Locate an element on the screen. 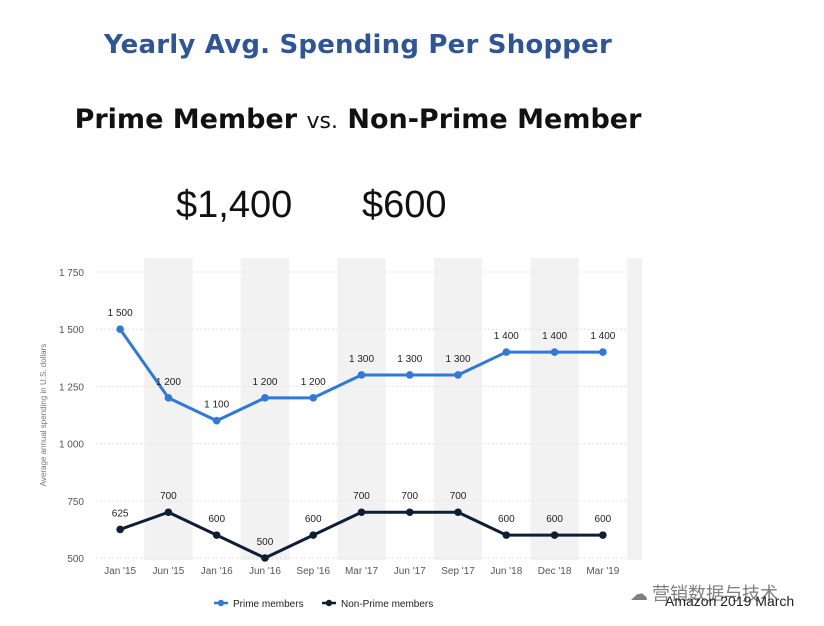 The width and height of the screenshot is (824, 626). wechat-icon: ☁ is located at coordinates (639, 594).